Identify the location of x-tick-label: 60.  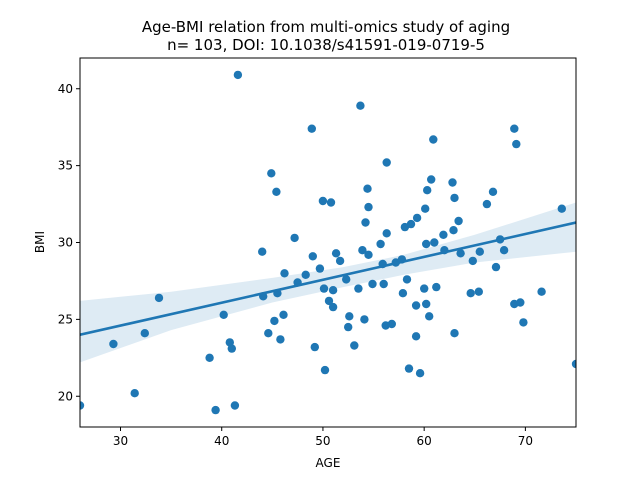
(424, 441).